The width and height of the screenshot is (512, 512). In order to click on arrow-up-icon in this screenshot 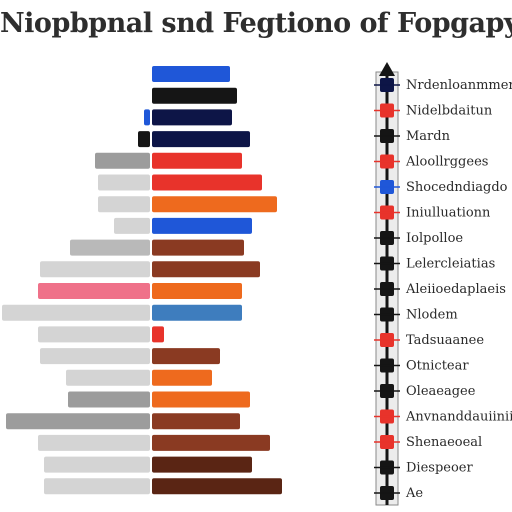, I will do `click(387, 69)`.